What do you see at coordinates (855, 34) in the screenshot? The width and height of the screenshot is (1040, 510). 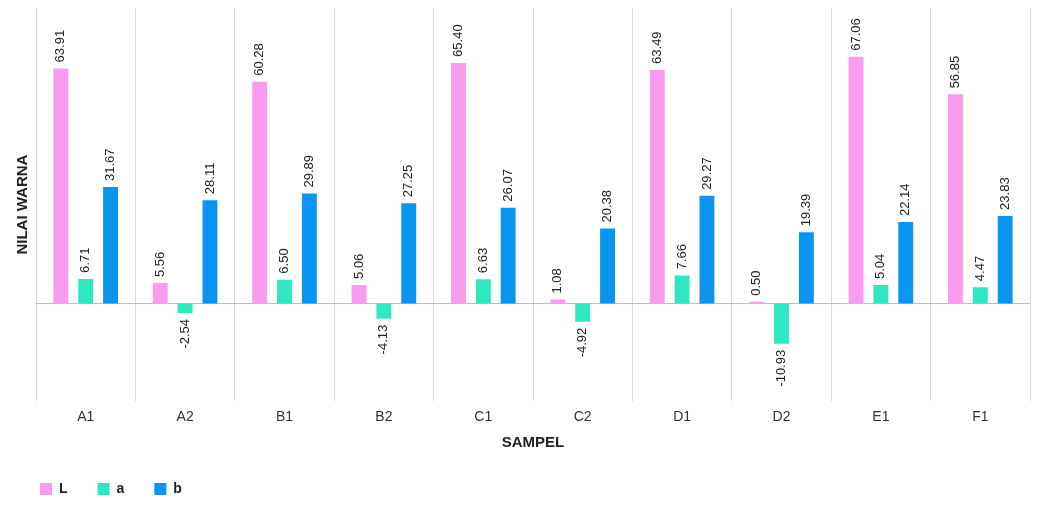 I see `data-label: 67.06` at bounding box center [855, 34].